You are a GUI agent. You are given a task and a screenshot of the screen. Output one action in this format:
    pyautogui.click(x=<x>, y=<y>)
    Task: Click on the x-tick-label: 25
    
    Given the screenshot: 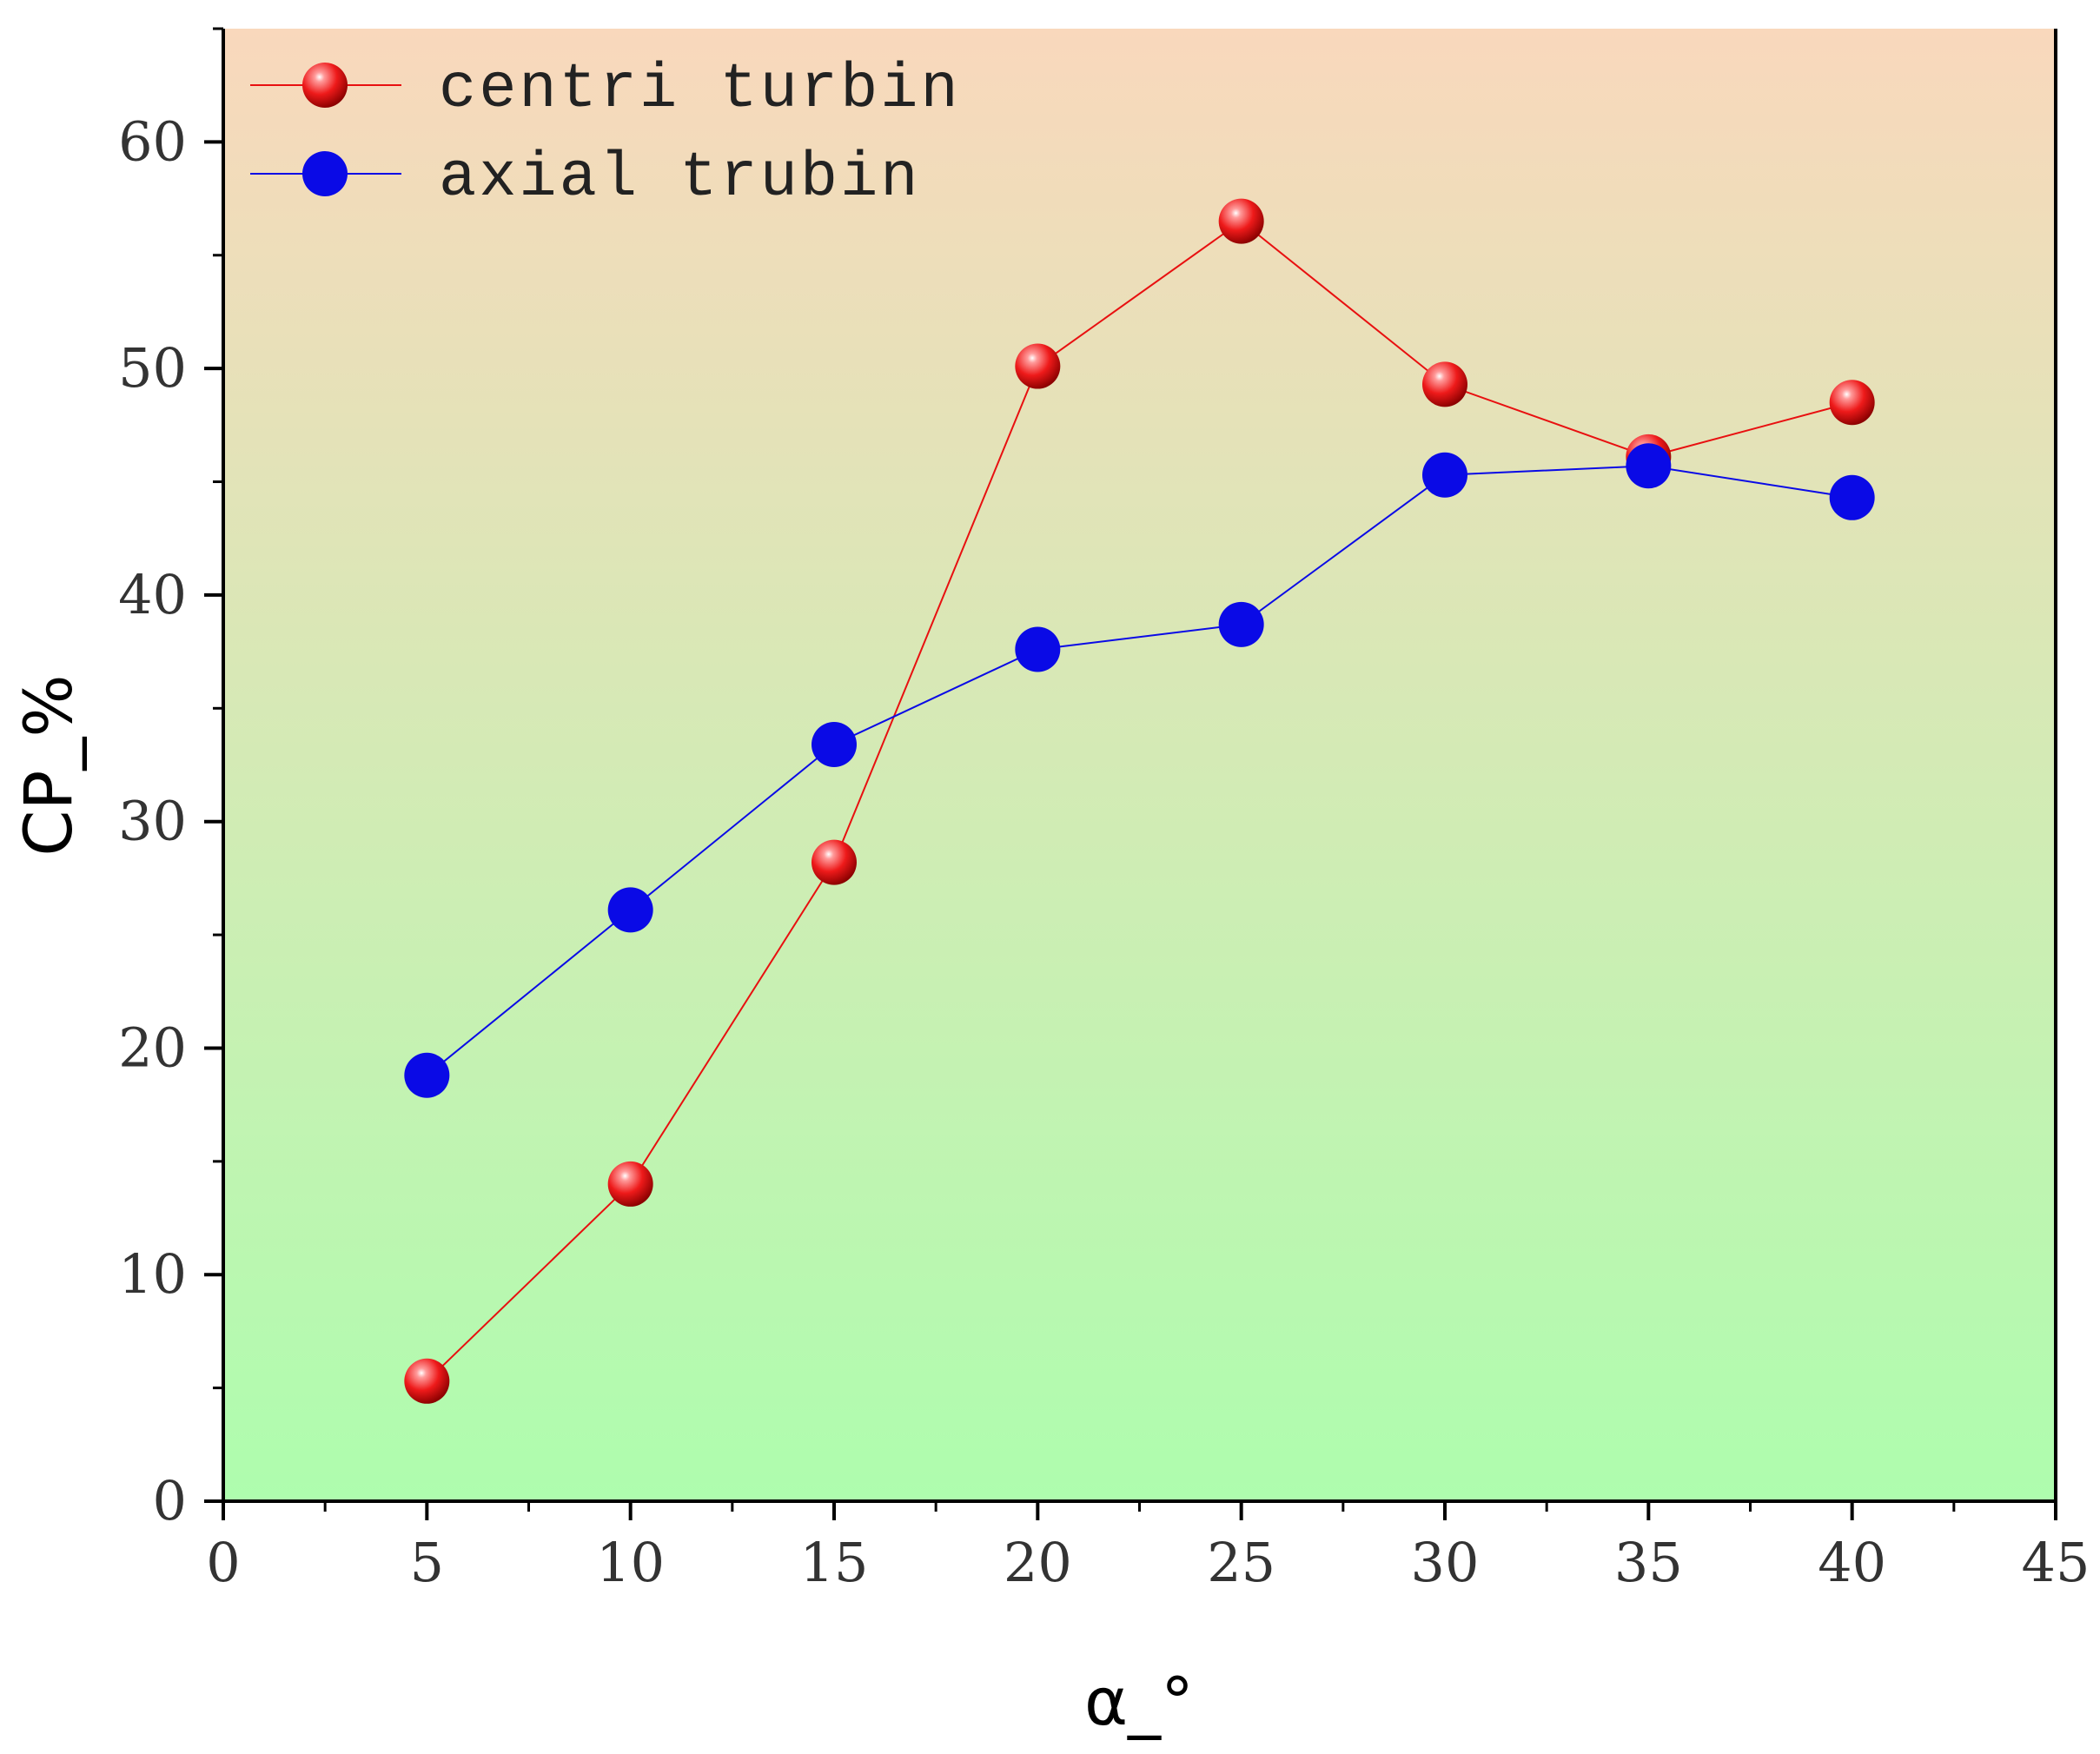 What is the action you would take?
    pyautogui.click(x=1241, y=1562)
    